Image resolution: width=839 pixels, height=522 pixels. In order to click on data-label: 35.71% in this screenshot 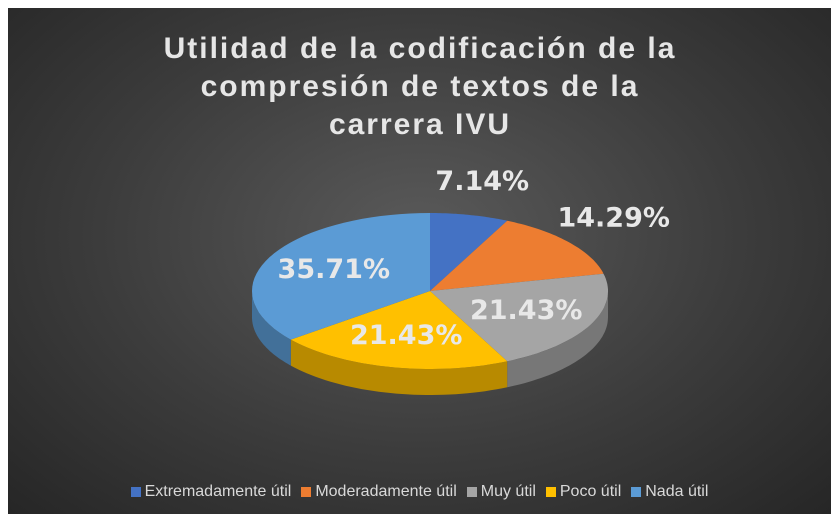, I will do `click(334, 269)`.